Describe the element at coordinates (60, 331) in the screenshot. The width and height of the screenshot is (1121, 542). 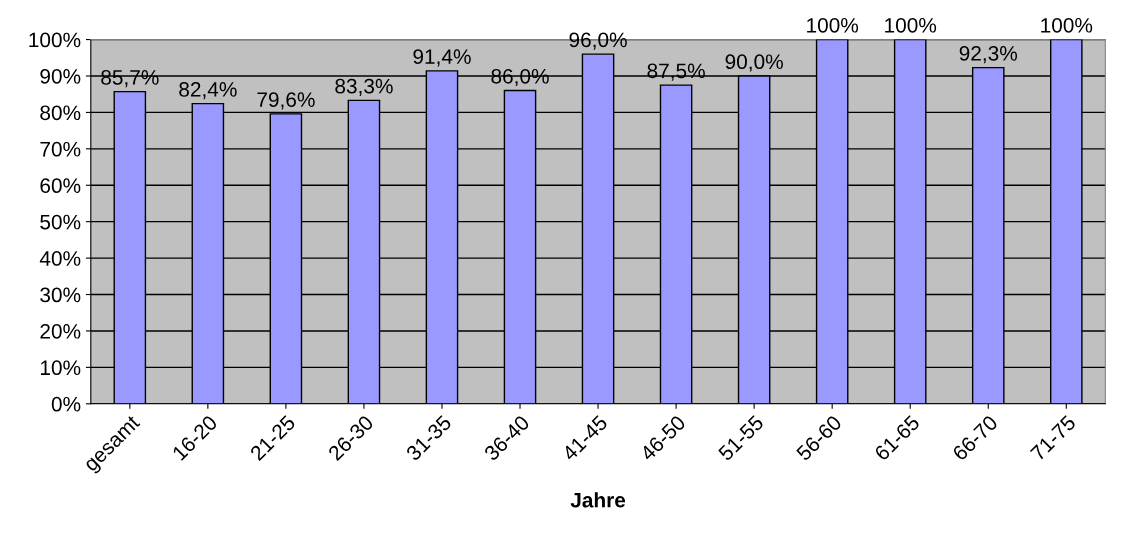
I see `y-tick-label: 20%` at that location.